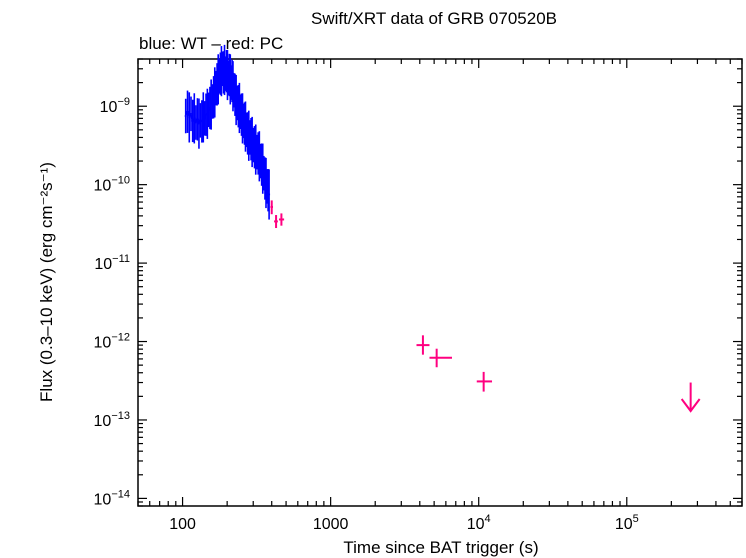 This screenshot has width=746, height=558. What do you see at coordinates (211, 43) in the screenshot?
I see `chart-subtitle: blue: WT – red: PC` at bounding box center [211, 43].